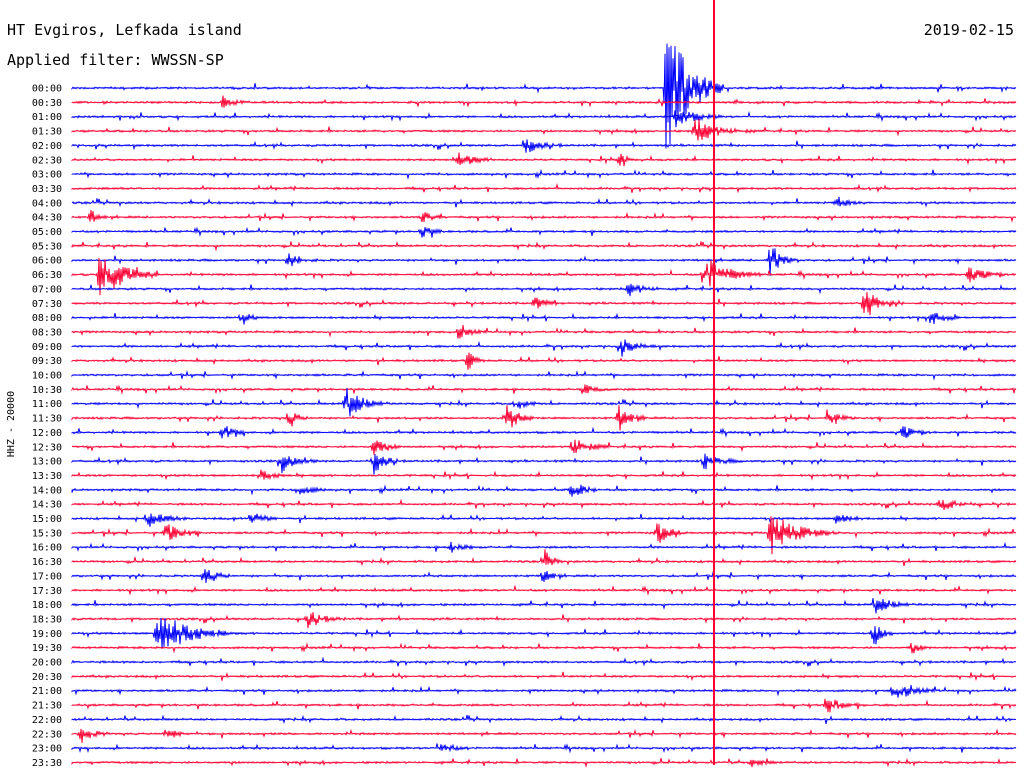 The height and width of the screenshot is (780, 1024). Describe the element at coordinates (47, 562) in the screenshot. I see `row-tick-label: 16:30` at that location.